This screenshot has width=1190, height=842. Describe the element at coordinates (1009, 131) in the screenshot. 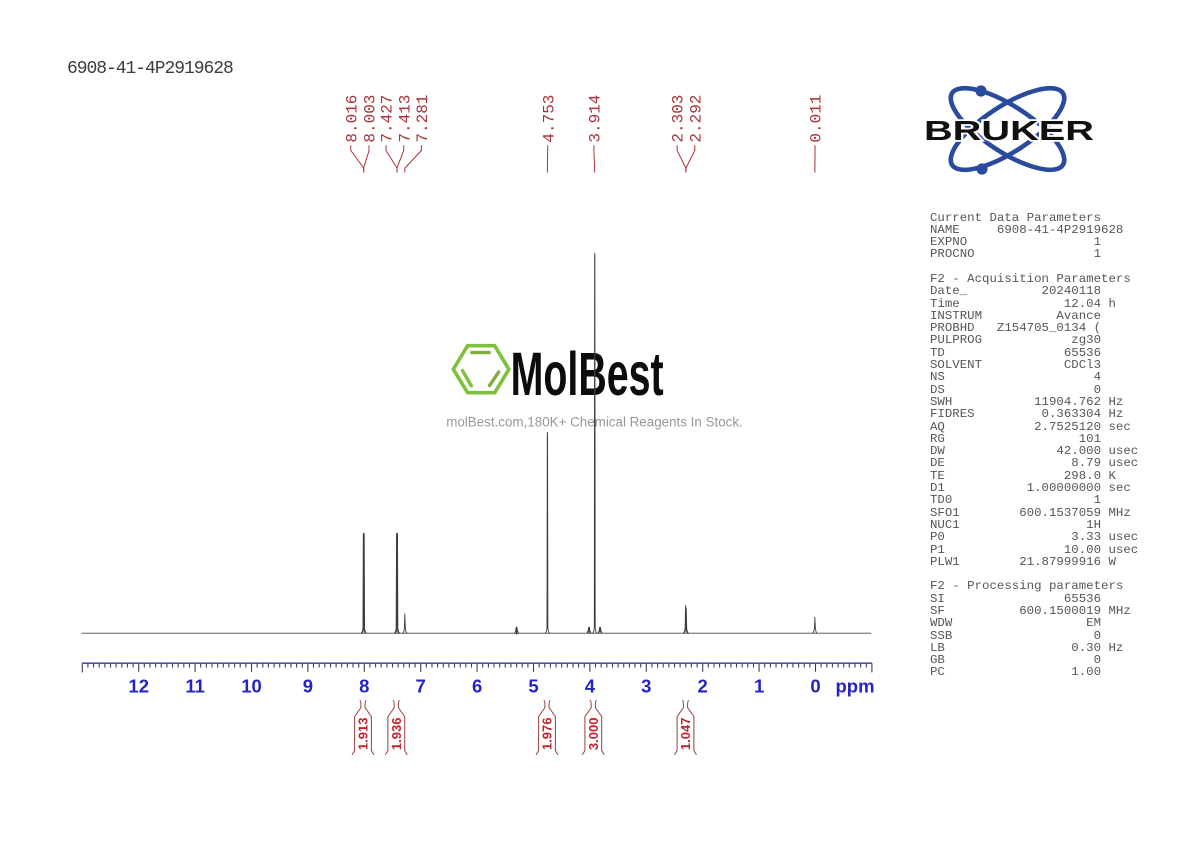

I see `svg-text: BRUKER` at that location.